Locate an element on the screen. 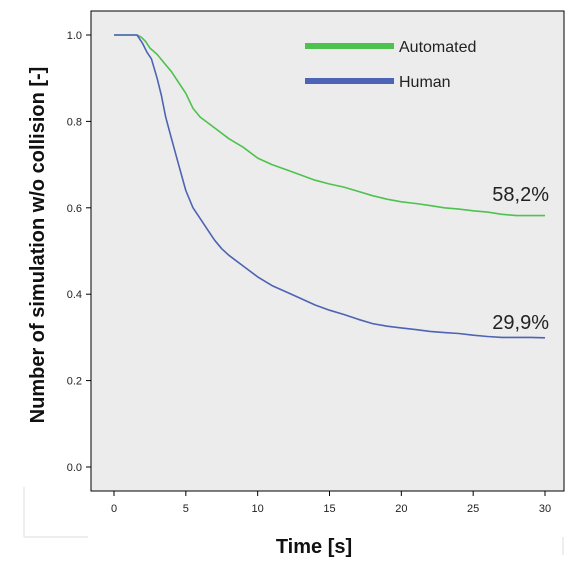  y-tick-label: 0.6 is located at coordinates (74, 209).